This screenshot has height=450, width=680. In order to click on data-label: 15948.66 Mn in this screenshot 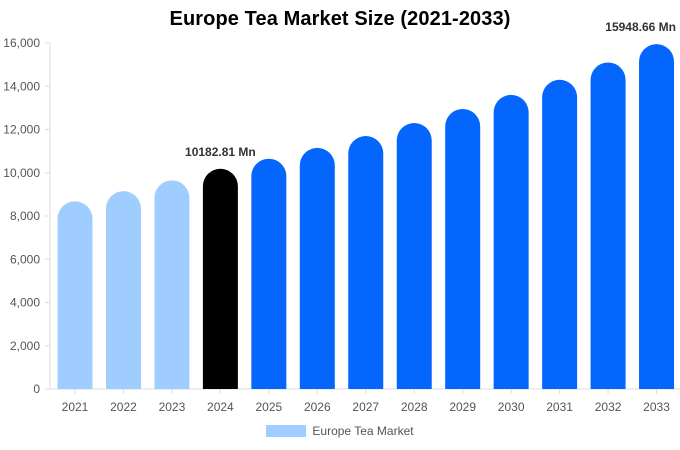, I will do `click(640, 27)`.